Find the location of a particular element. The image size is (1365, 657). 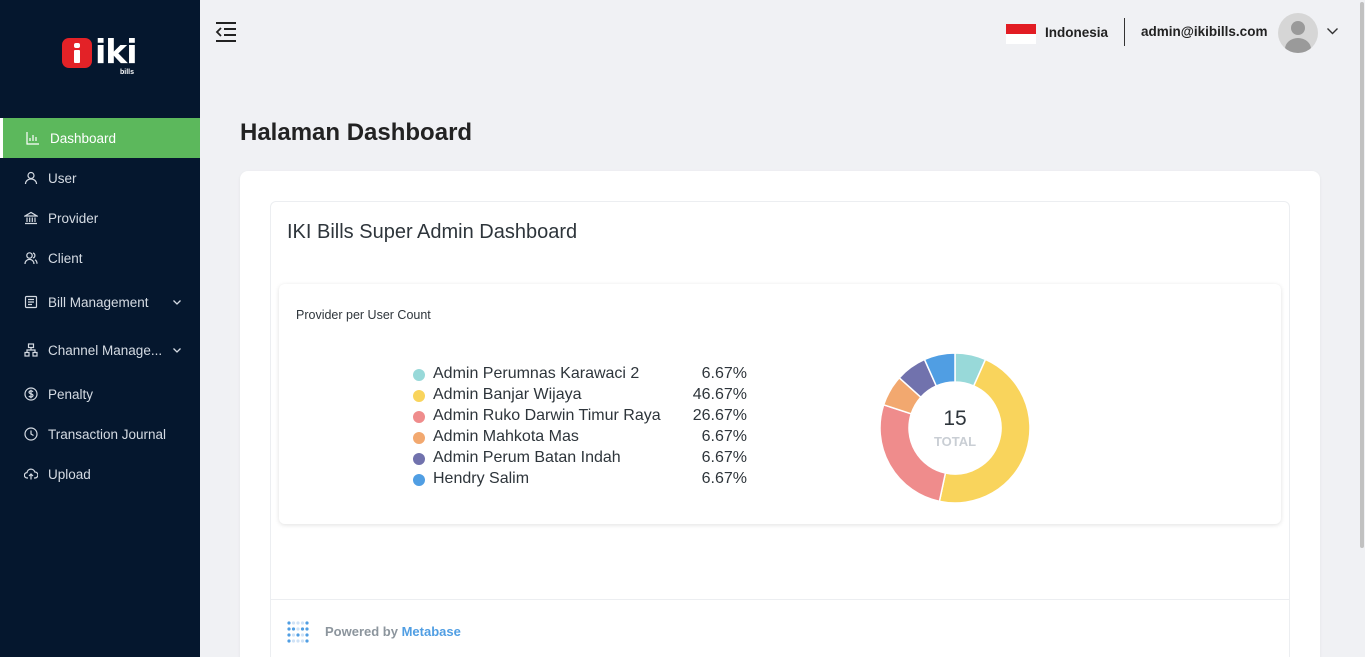

sidebar-item-label: Provider is located at coordinates (73, 218).